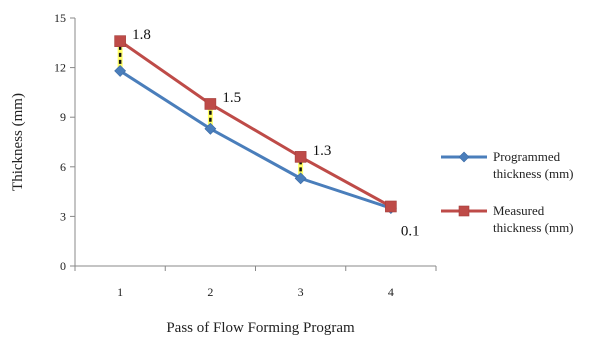 This screenshot has width=601, height=341. Describe the element at coordinates (464, 157) in the screenshot. I see `legend-marker-diamond` at that location.